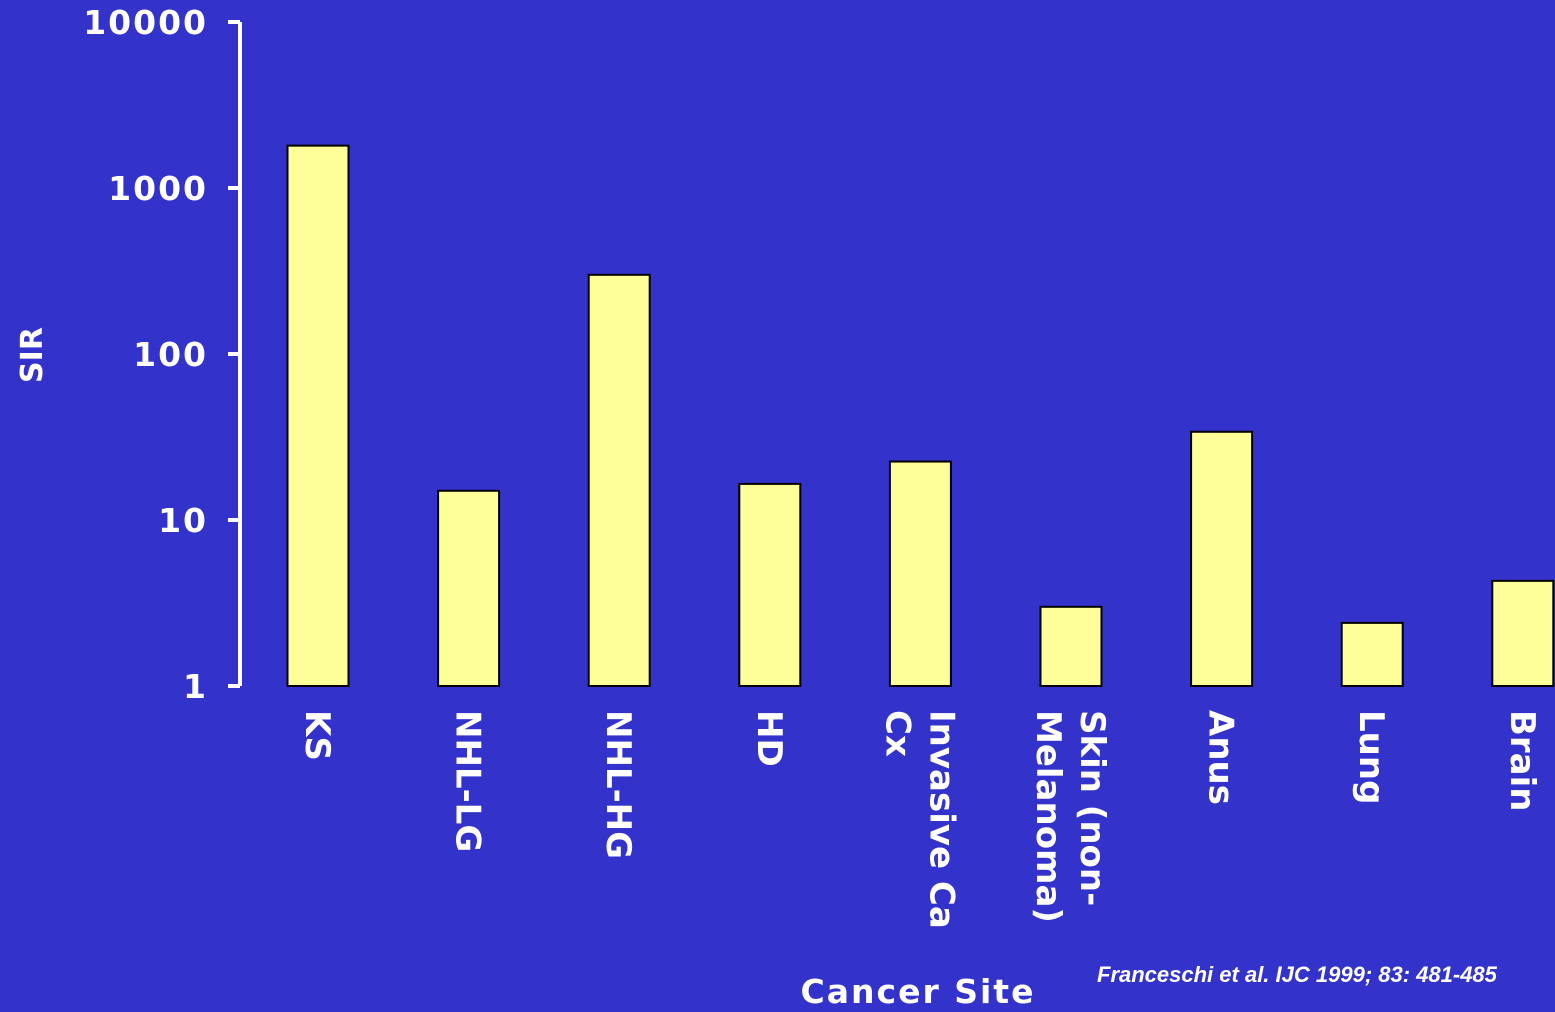  What do you see at coordinates (1048, 816) in the screenshot?
I see `x-category-label-line: Melanoma)` at bounding box center [1048, 816].